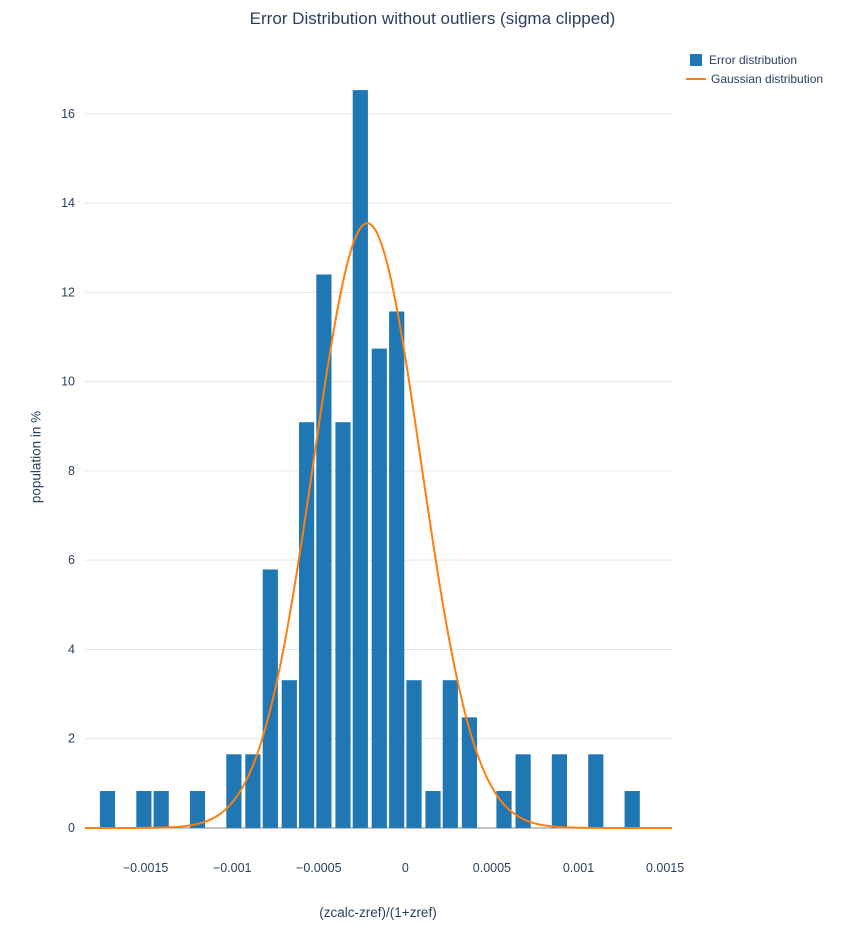  What do you see at coordinates (68, 382) in the screenshot?
I see `y-tick-label: 10` at bounding box center [68, 382].